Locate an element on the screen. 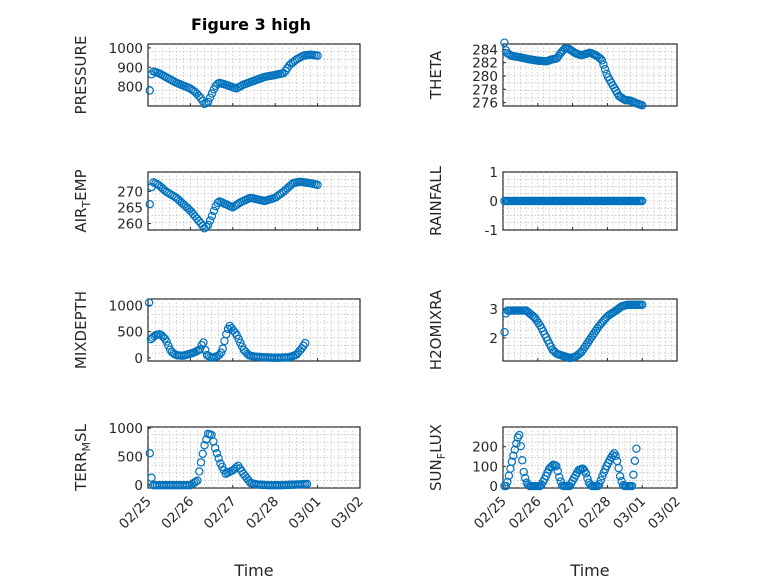  y-tick-label: -1 is located at coordinates (491, 231).